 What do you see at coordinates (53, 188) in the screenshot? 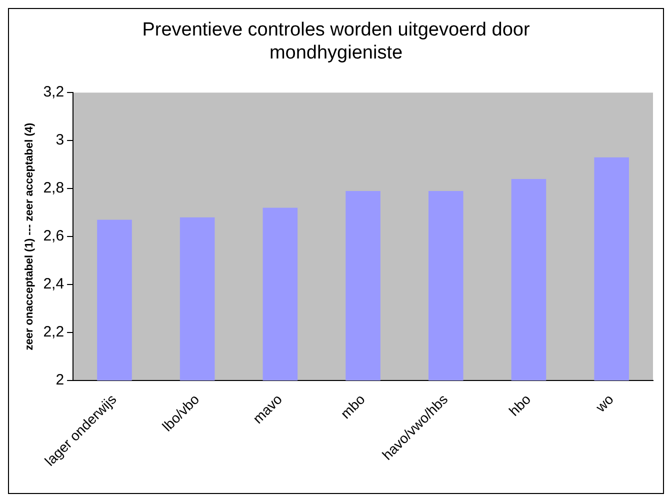
I see `y-tick-label: 2,8` at bounding box center [53, 188].